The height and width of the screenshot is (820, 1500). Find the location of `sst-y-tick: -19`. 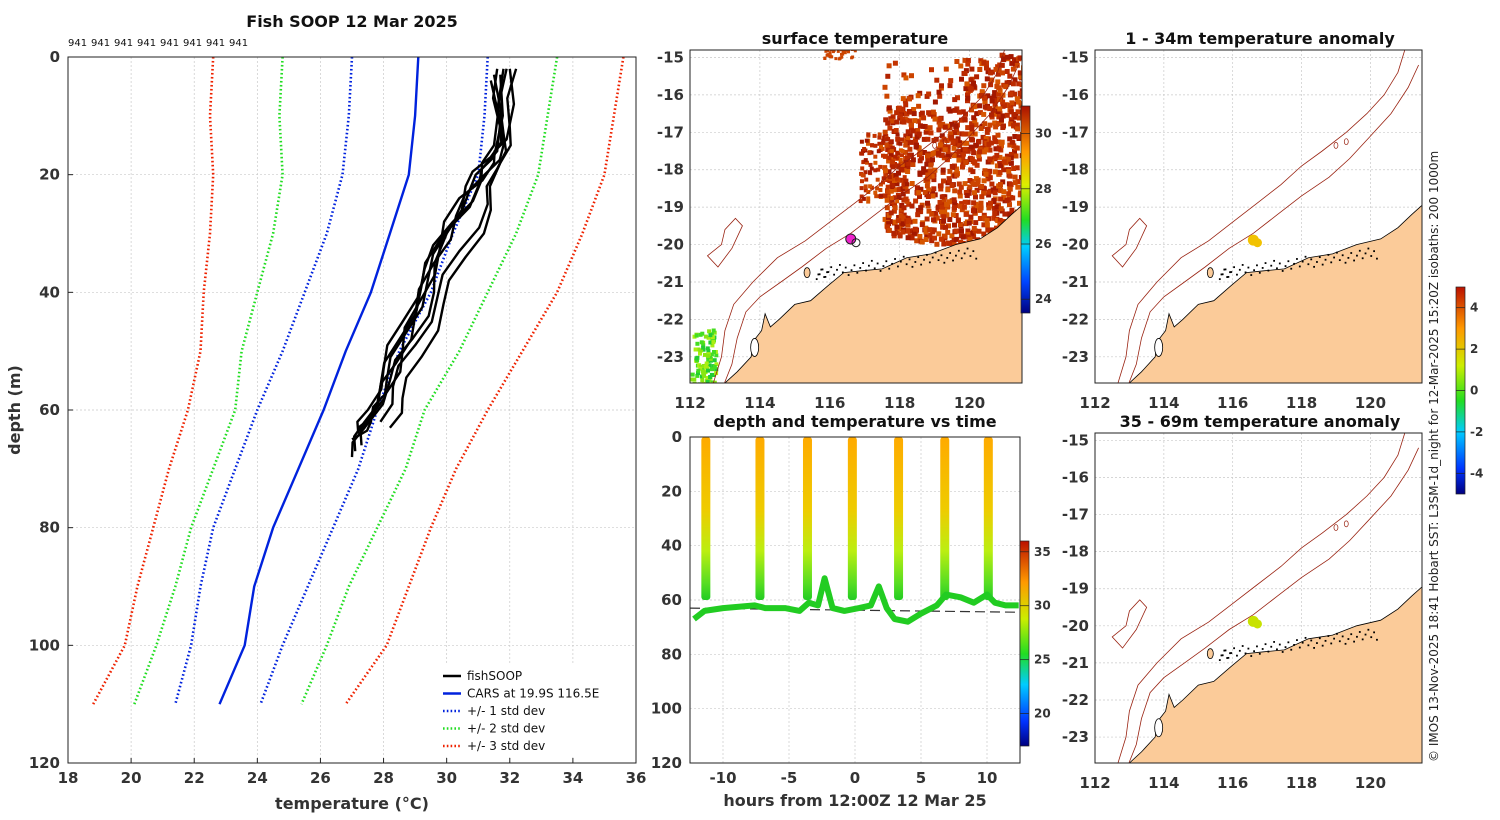

sst-y-tick: -19 is located at coordinates (670, 207).